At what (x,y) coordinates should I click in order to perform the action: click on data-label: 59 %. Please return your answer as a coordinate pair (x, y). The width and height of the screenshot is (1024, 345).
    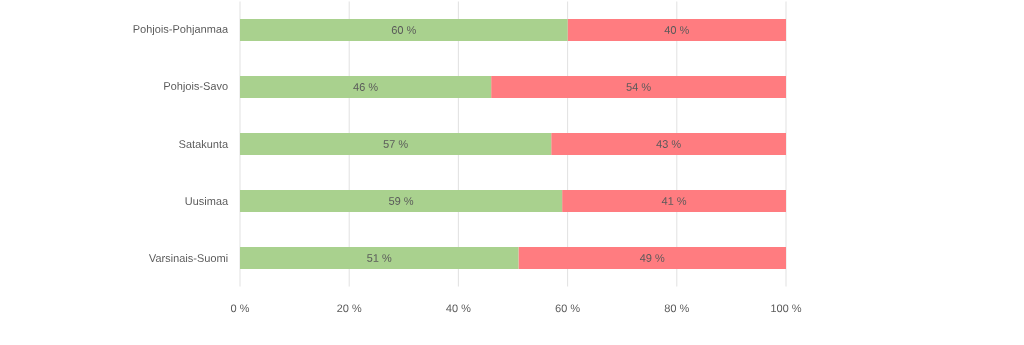
    Looking at the image, I should click on (401, 201).